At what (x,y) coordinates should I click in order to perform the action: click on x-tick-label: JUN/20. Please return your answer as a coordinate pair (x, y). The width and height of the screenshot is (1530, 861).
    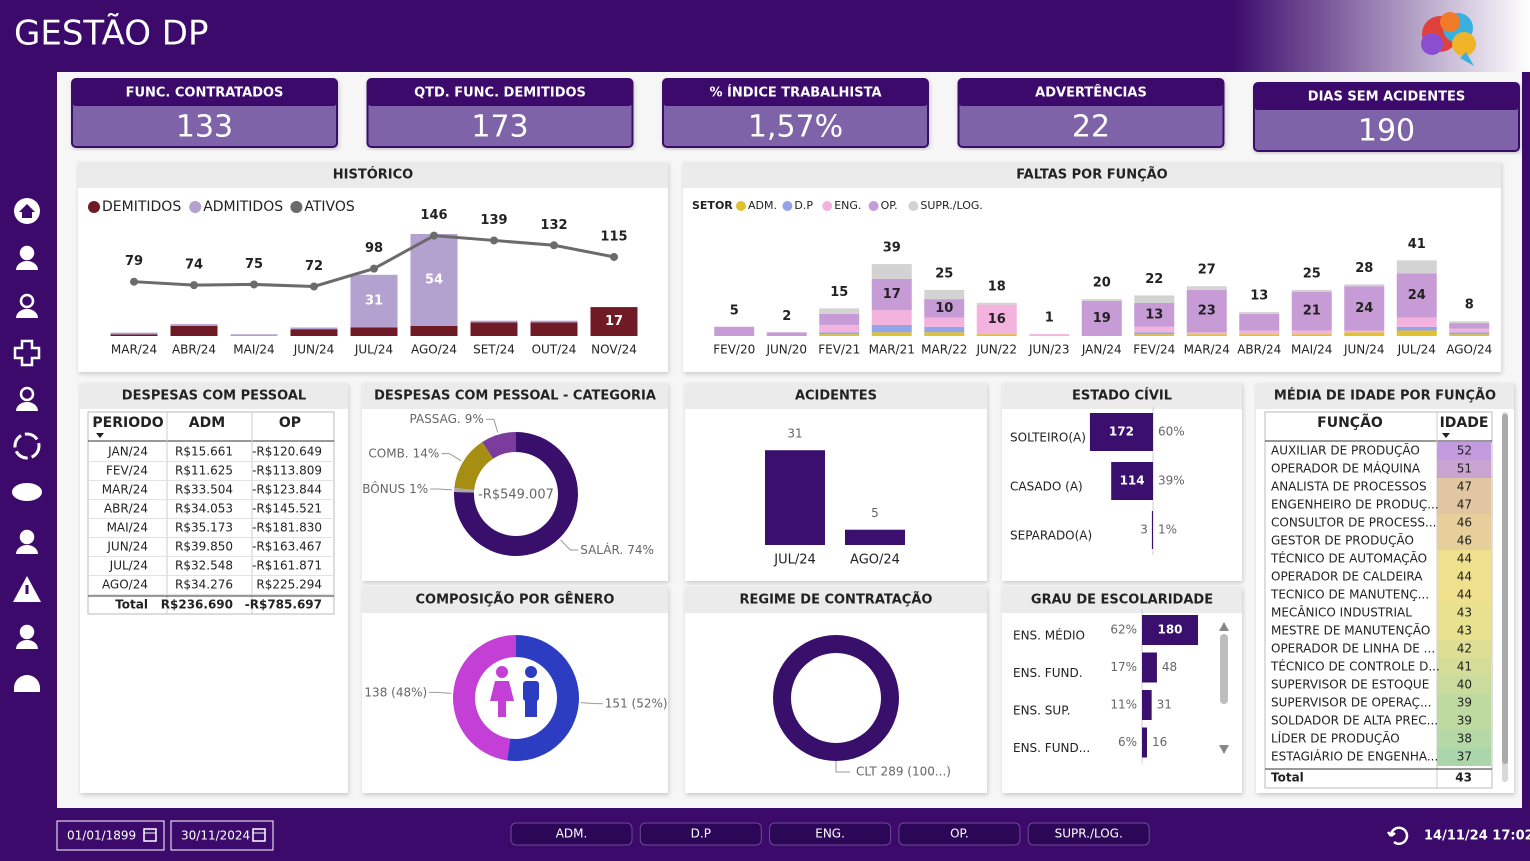
    Looking at the image, I should click on (786, 350).